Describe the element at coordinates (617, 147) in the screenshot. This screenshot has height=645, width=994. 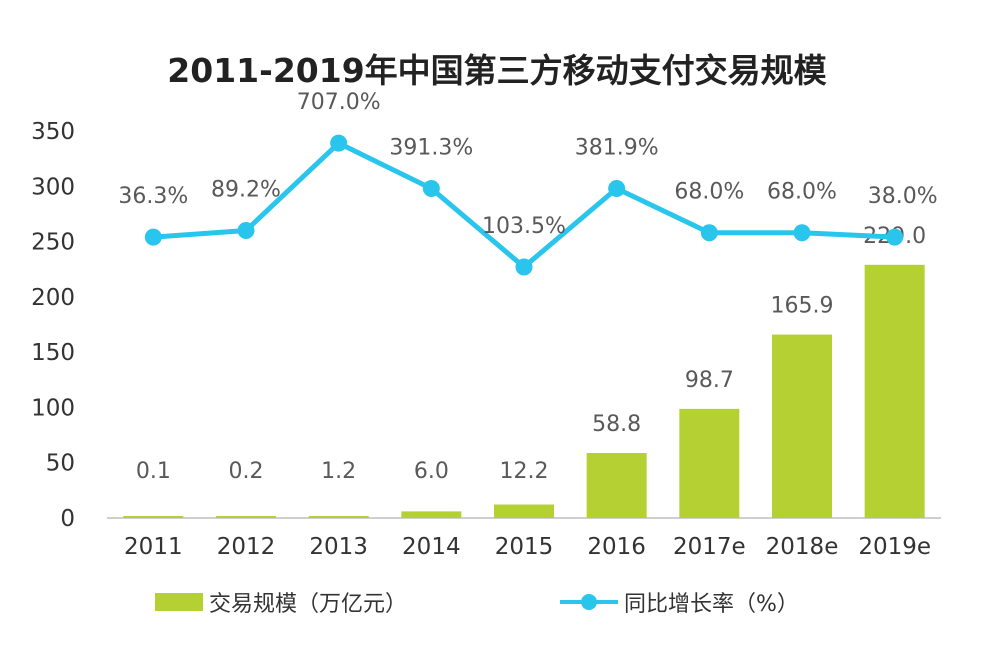
I see `growth-data-label: 381.9%` at that location.